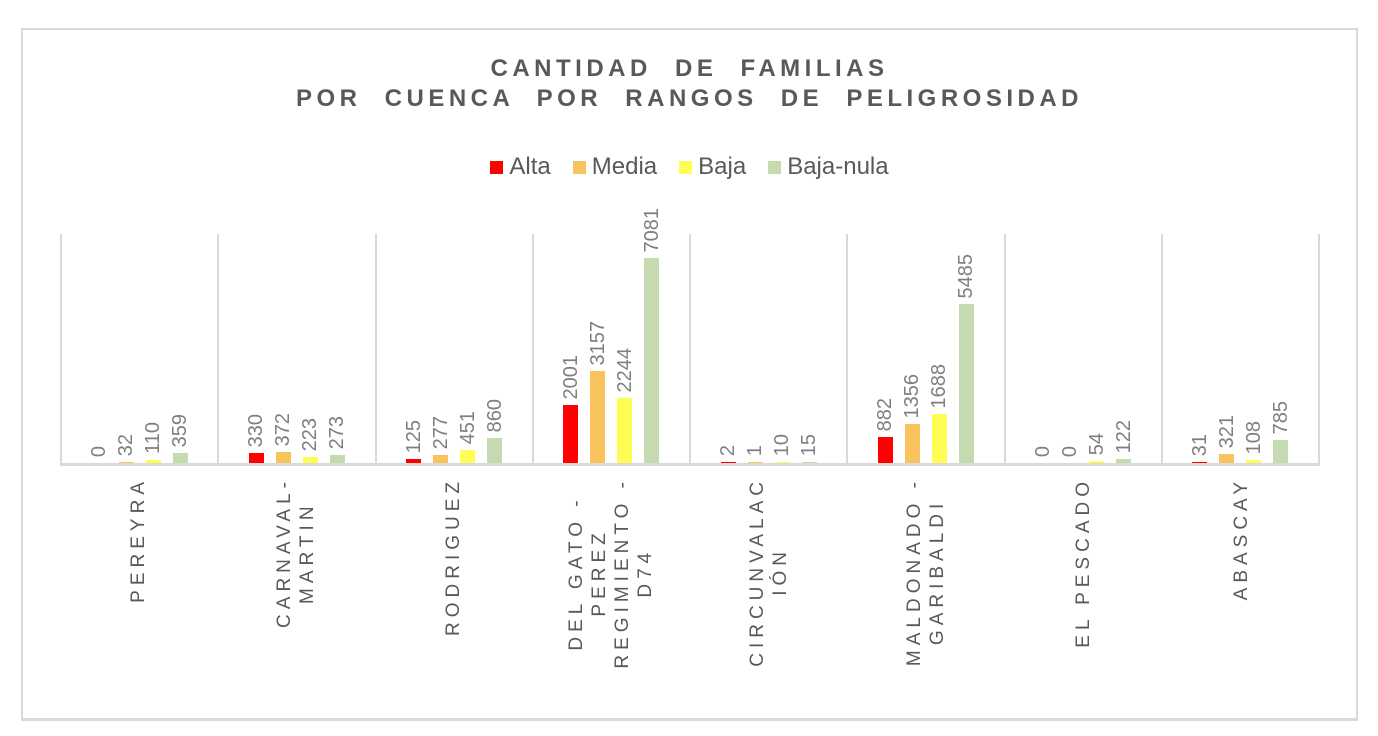 The width and height of the screenshot is (1378, 736). I want to click on bar-slot: 277, so click(440, 348).